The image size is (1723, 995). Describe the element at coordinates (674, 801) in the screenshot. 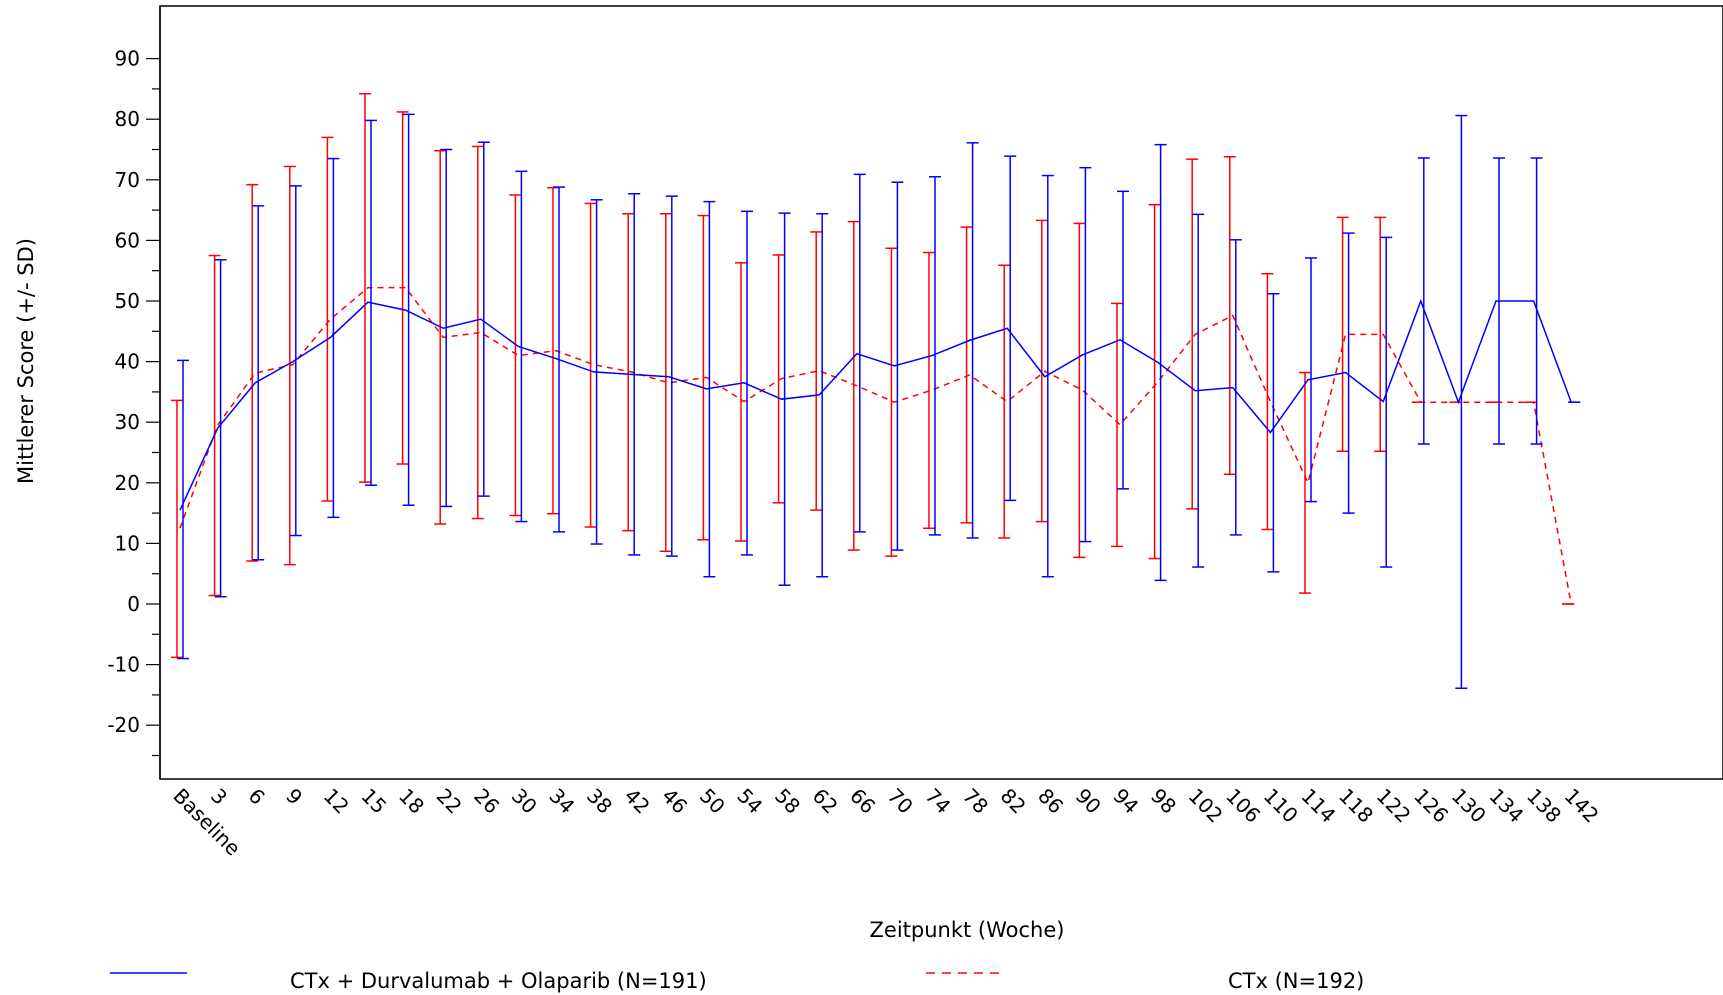

I see `x-tick-label: 46` at that location.